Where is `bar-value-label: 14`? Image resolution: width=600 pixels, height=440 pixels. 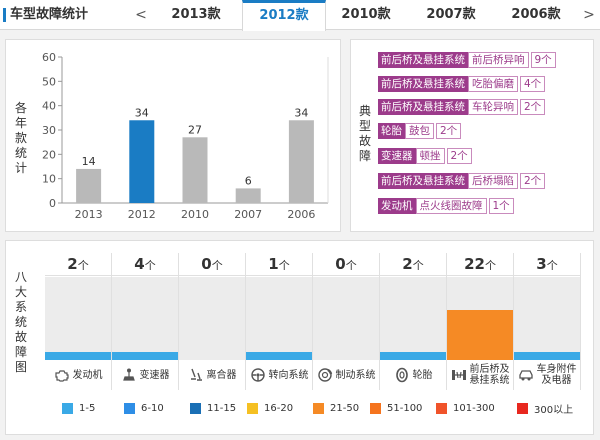 bar-value-label: 14 is located at coordinates (89, 161).